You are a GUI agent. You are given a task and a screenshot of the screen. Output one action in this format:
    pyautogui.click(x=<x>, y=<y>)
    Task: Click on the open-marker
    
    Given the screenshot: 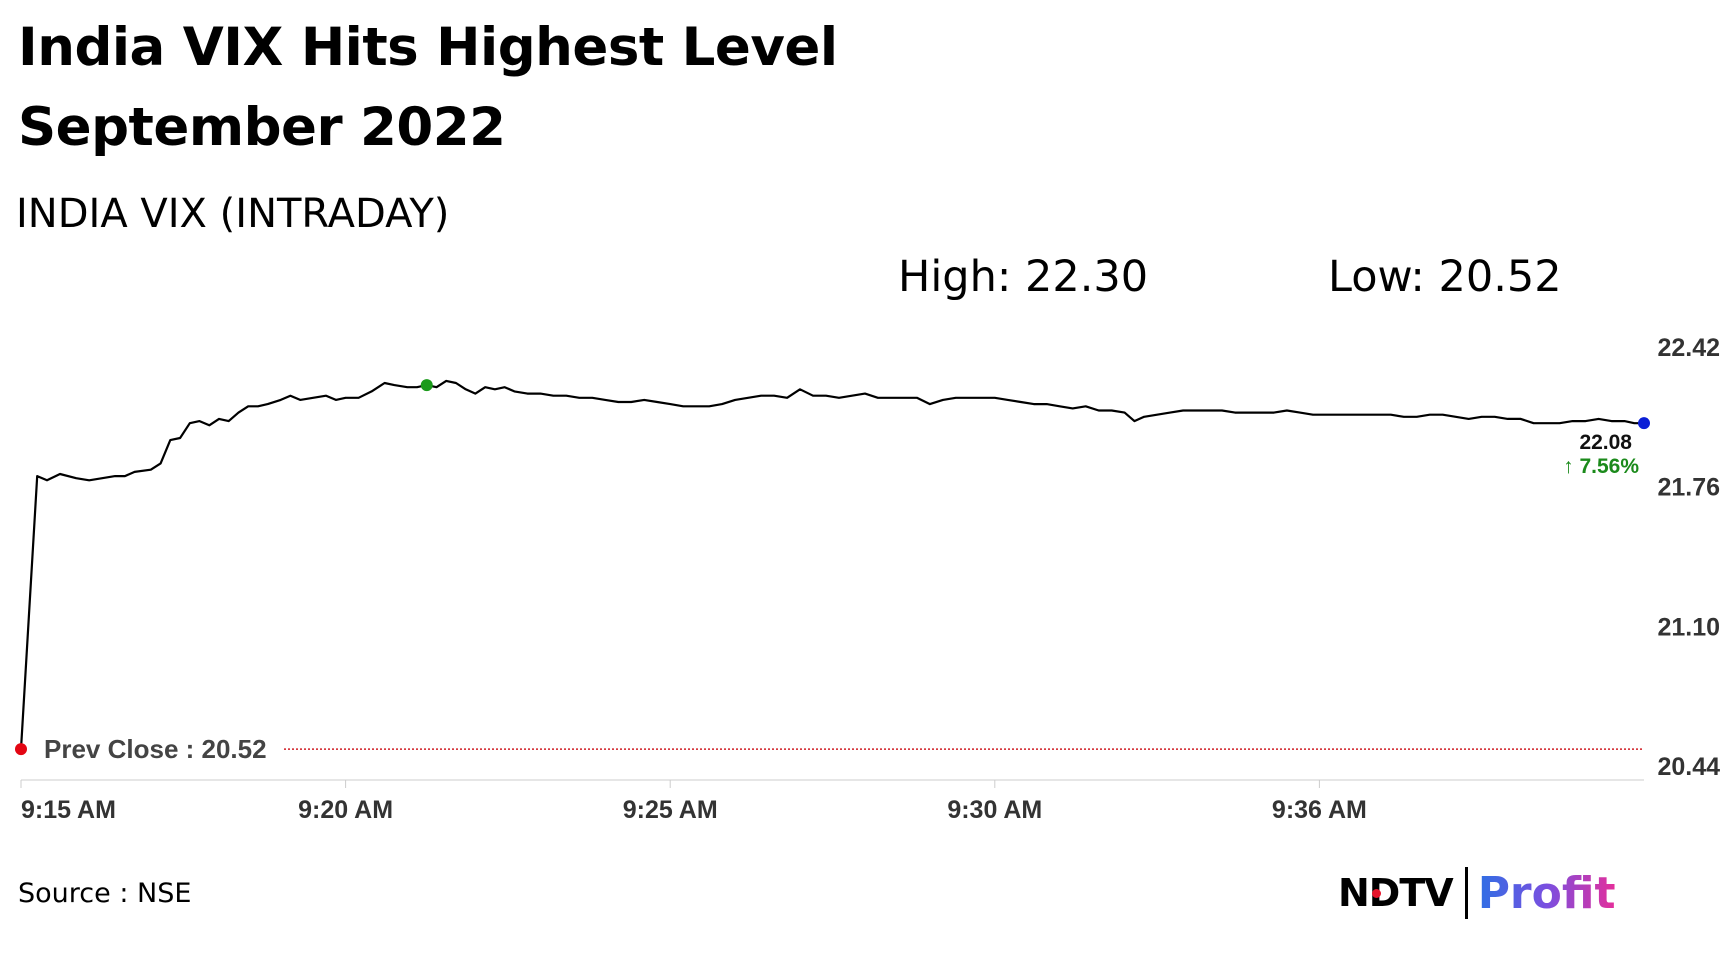 What is the action you would take?
    pyautogui.click(x=21, y=749)
    